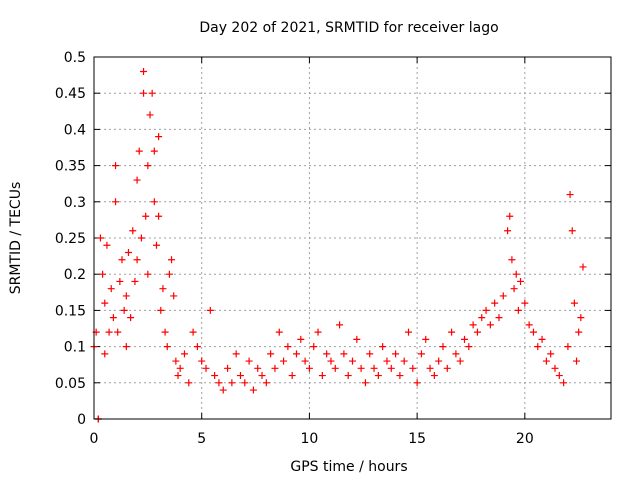  What do you see at coordinates (70, 94) in the screenshot?
I see `y-tick-label: 0.45` at bounding box center [70, 94].